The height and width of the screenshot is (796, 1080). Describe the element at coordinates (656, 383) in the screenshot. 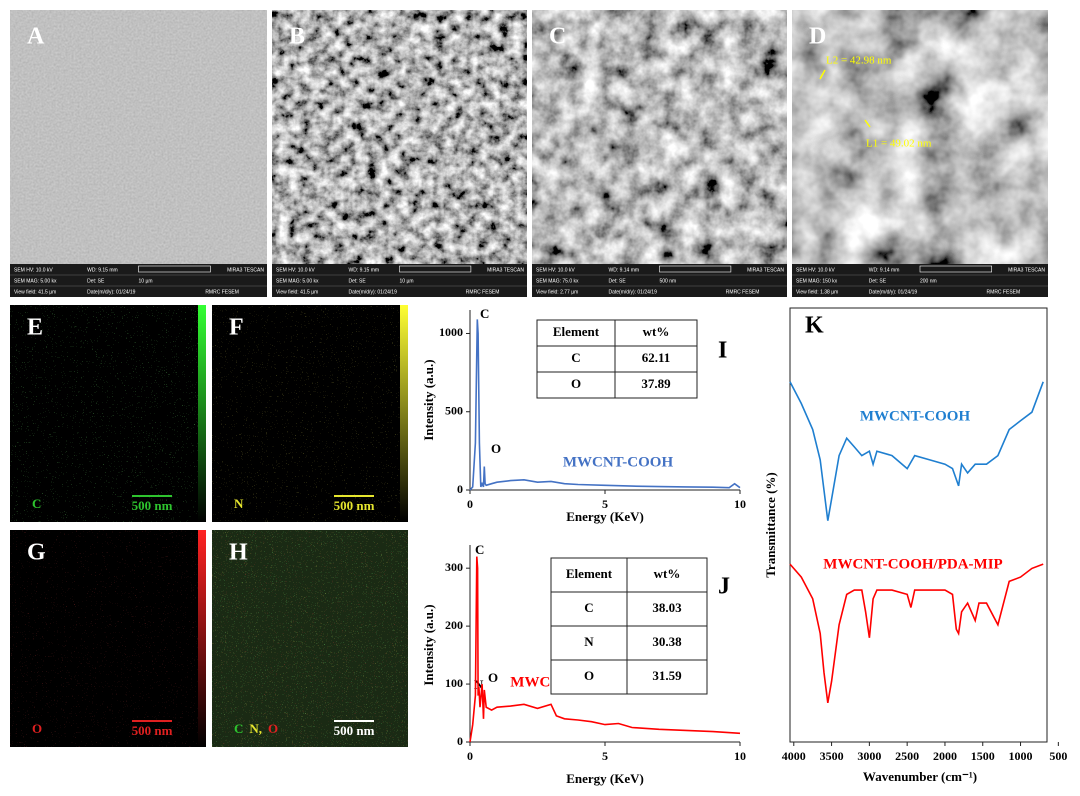

I see `table-cell: 37.89` at that location.